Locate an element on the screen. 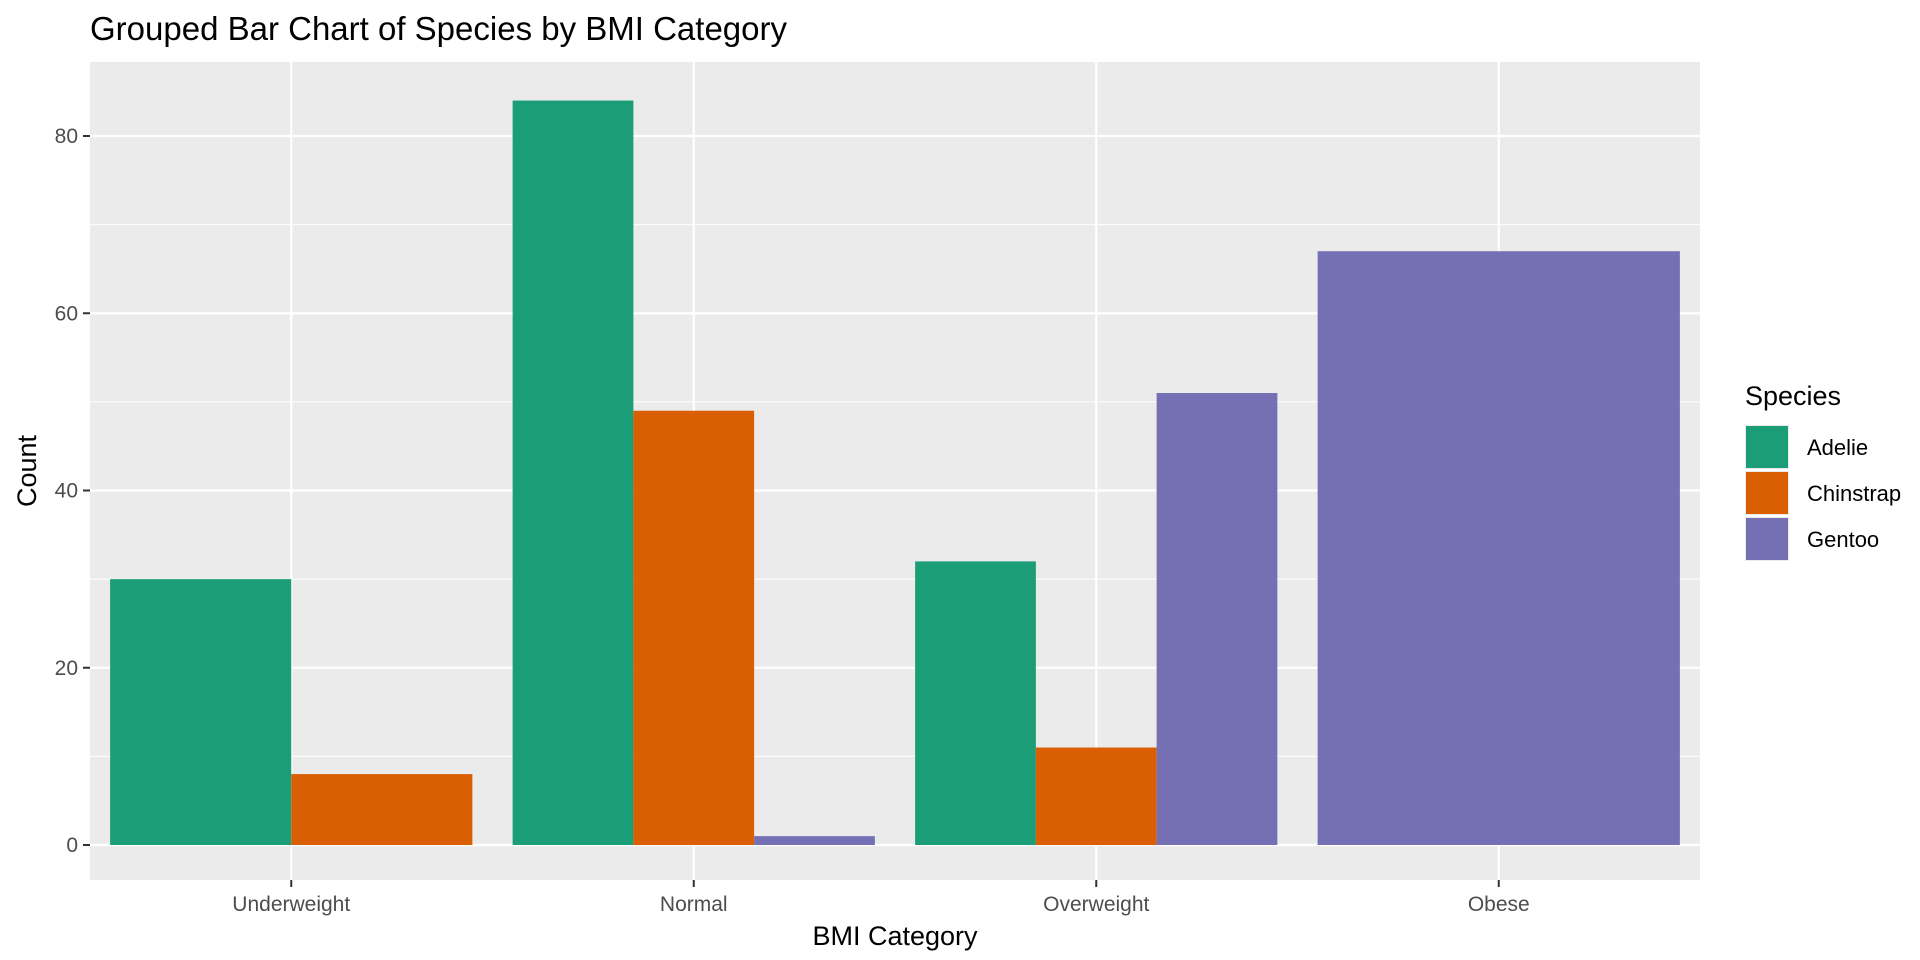 The width and height of the screenshot is (1920, 960). bar-chinstrap-underweight is located at coordinates (382, 809).